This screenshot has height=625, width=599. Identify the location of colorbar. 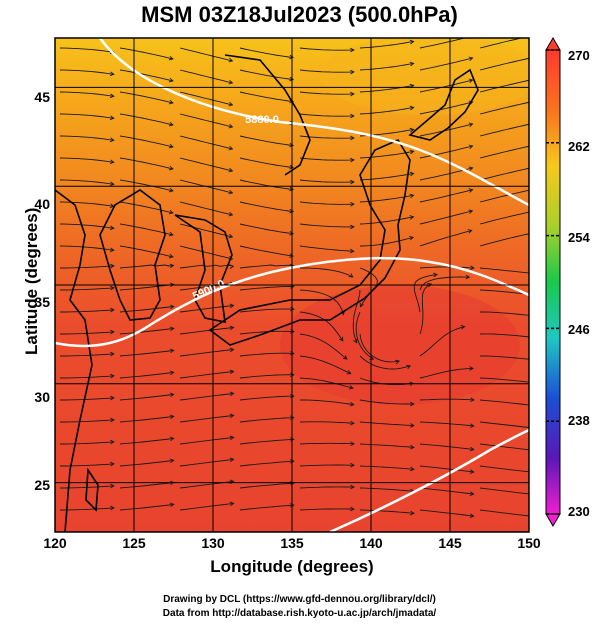
(553, 282).